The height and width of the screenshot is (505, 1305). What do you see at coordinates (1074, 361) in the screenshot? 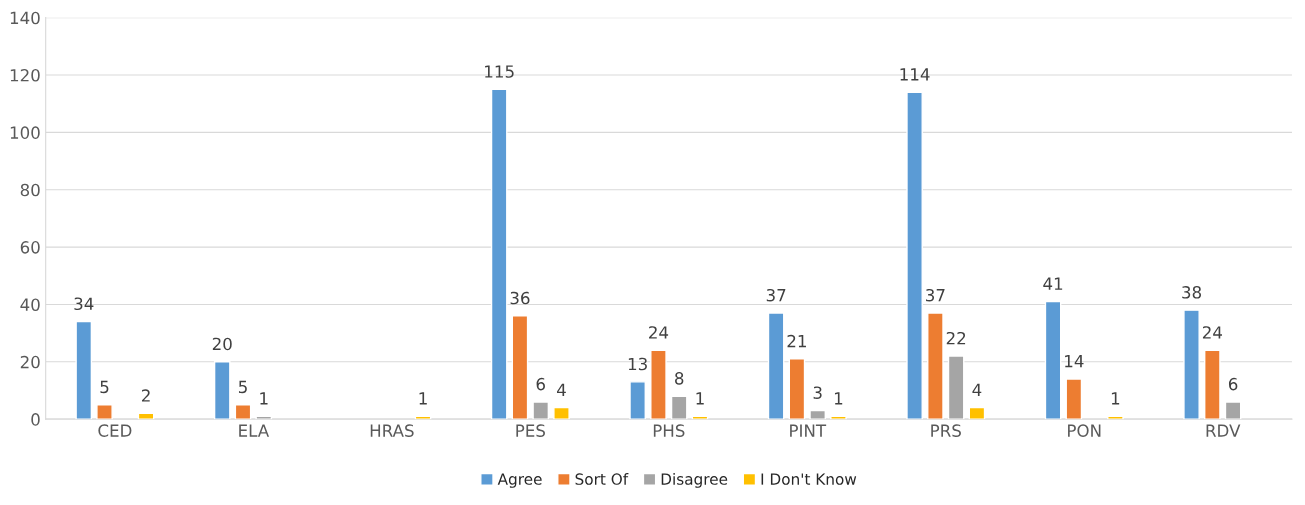
I see `data-label: 14` at bounding box center [1074, 361].